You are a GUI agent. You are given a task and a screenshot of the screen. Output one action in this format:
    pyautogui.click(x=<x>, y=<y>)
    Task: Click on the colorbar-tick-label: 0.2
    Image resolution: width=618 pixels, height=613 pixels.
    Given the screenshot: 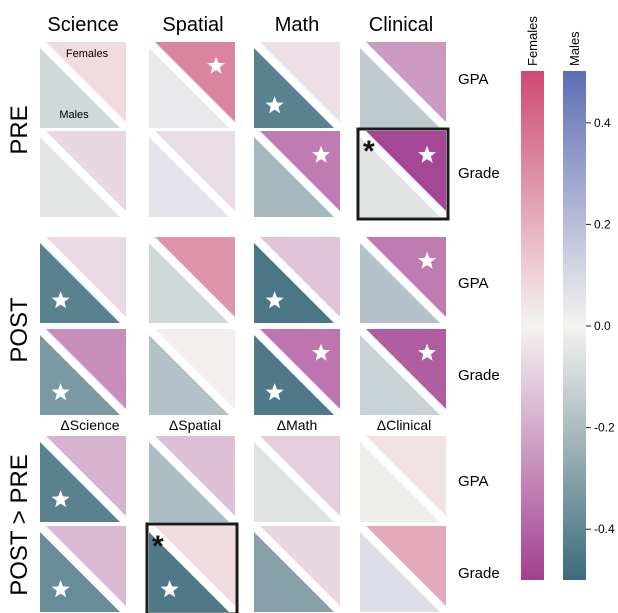 What is the action you would take?
    pyautogui.click(x=602, y=224)
    